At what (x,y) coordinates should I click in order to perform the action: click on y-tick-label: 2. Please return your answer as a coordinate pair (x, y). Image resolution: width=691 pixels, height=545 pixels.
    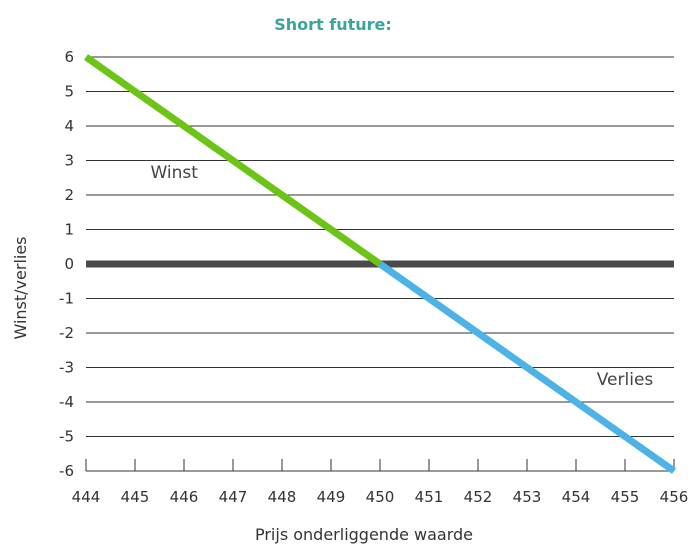
    Looking at the image, I should click on (69, 195).